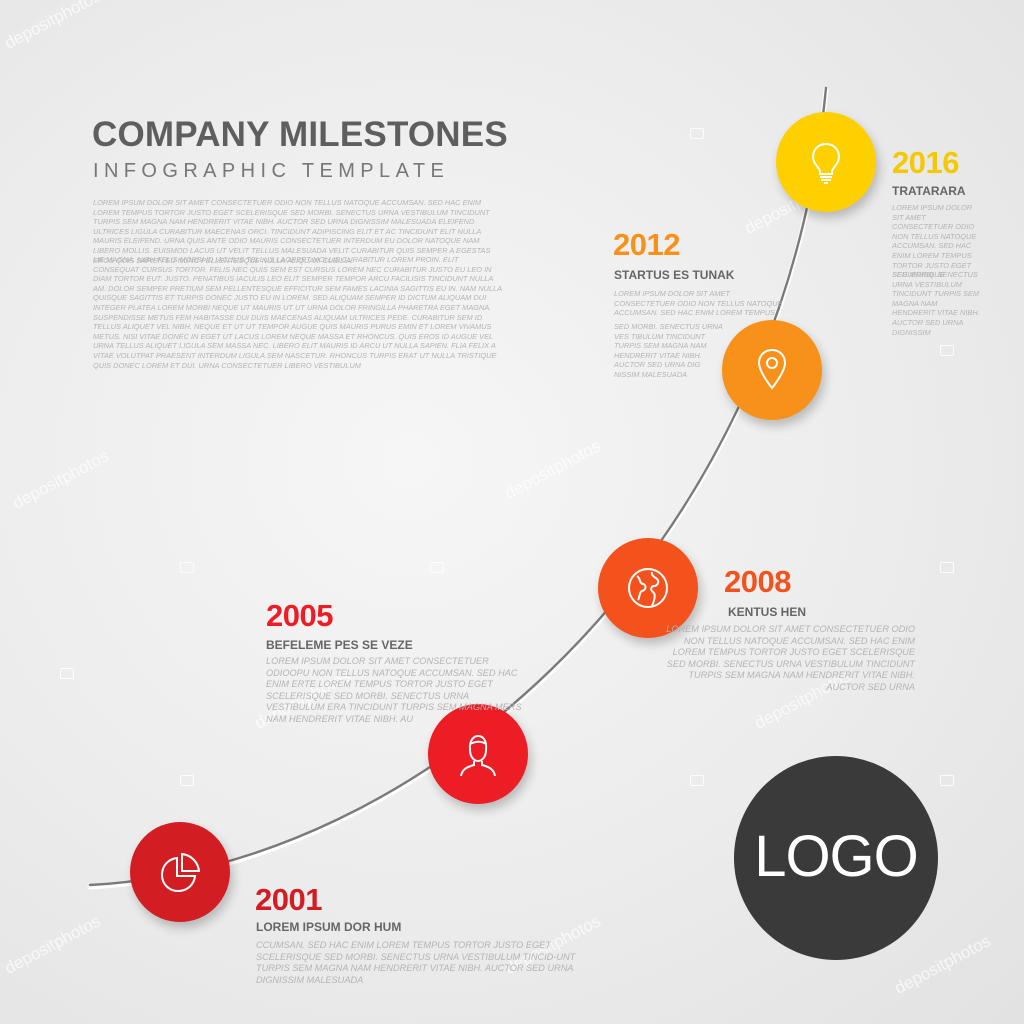  I want to click on logo-badge: LOGO, so click(836, 858).